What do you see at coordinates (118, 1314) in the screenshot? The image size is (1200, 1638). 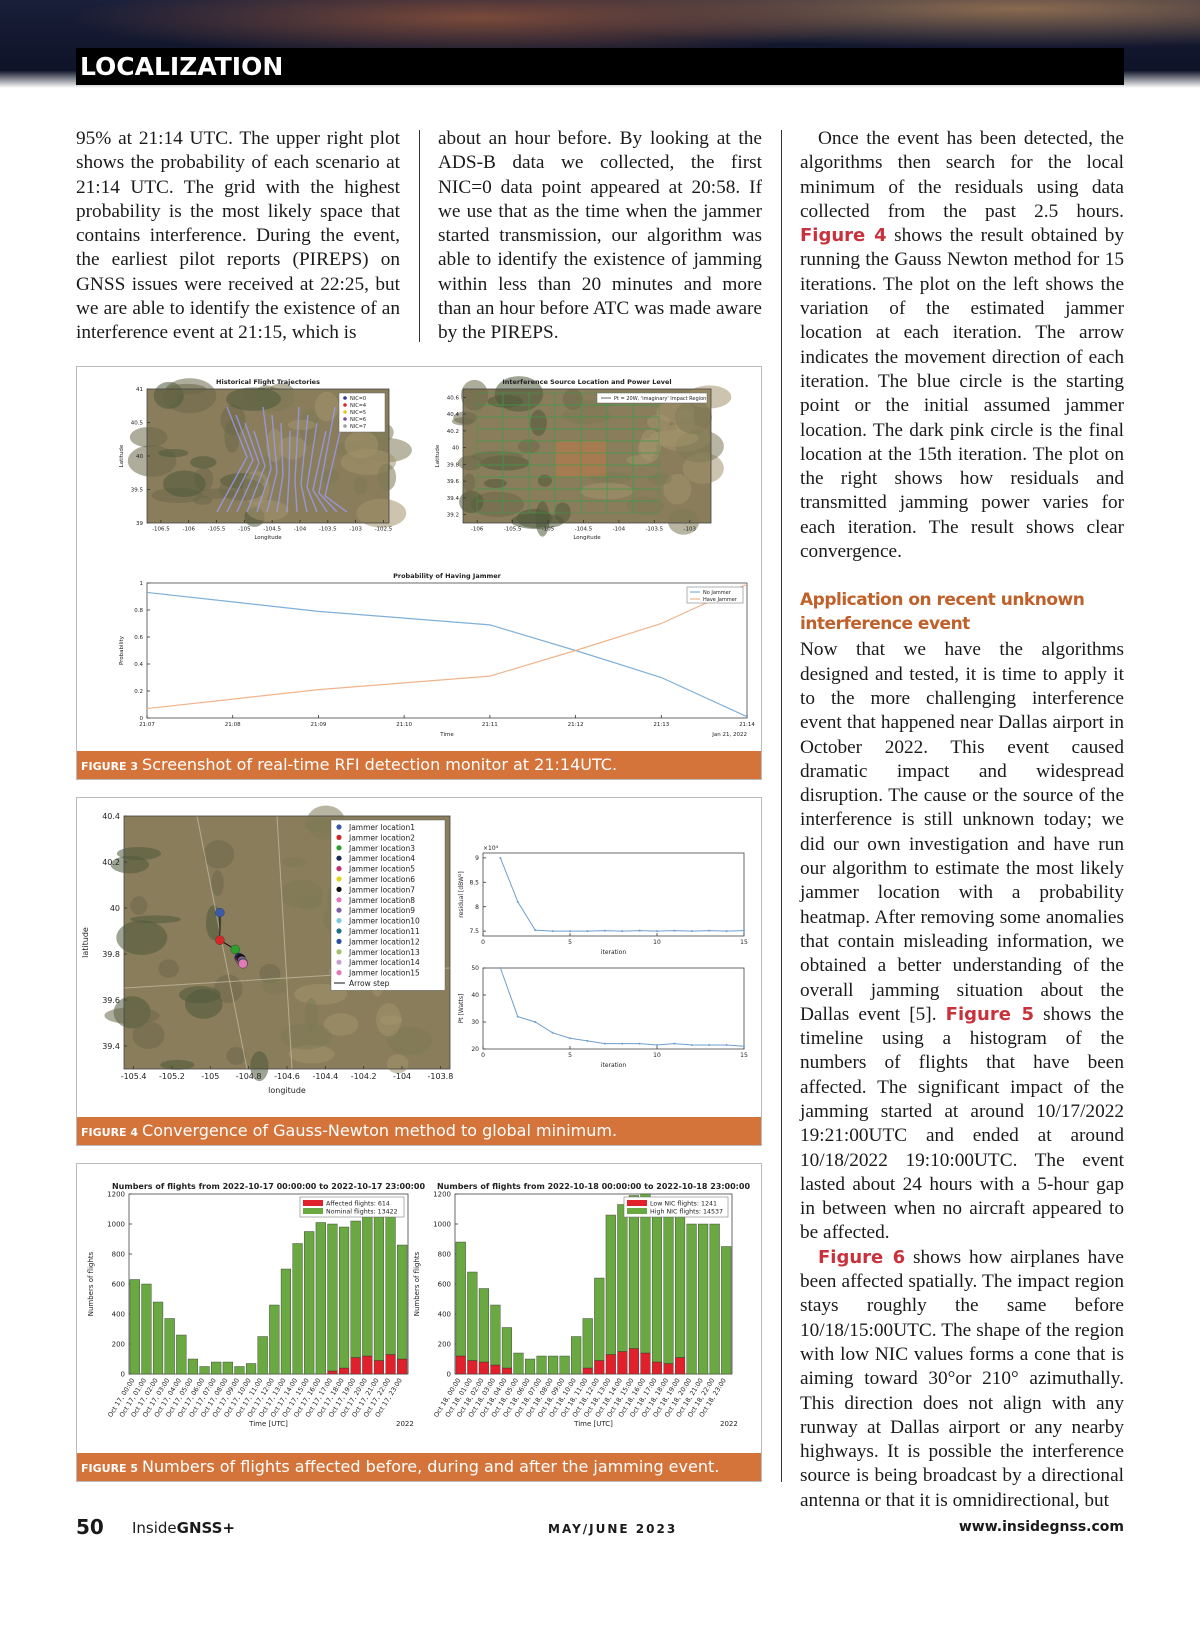 I see `y-tick-label: 400` at bounding box center [118, 1314].